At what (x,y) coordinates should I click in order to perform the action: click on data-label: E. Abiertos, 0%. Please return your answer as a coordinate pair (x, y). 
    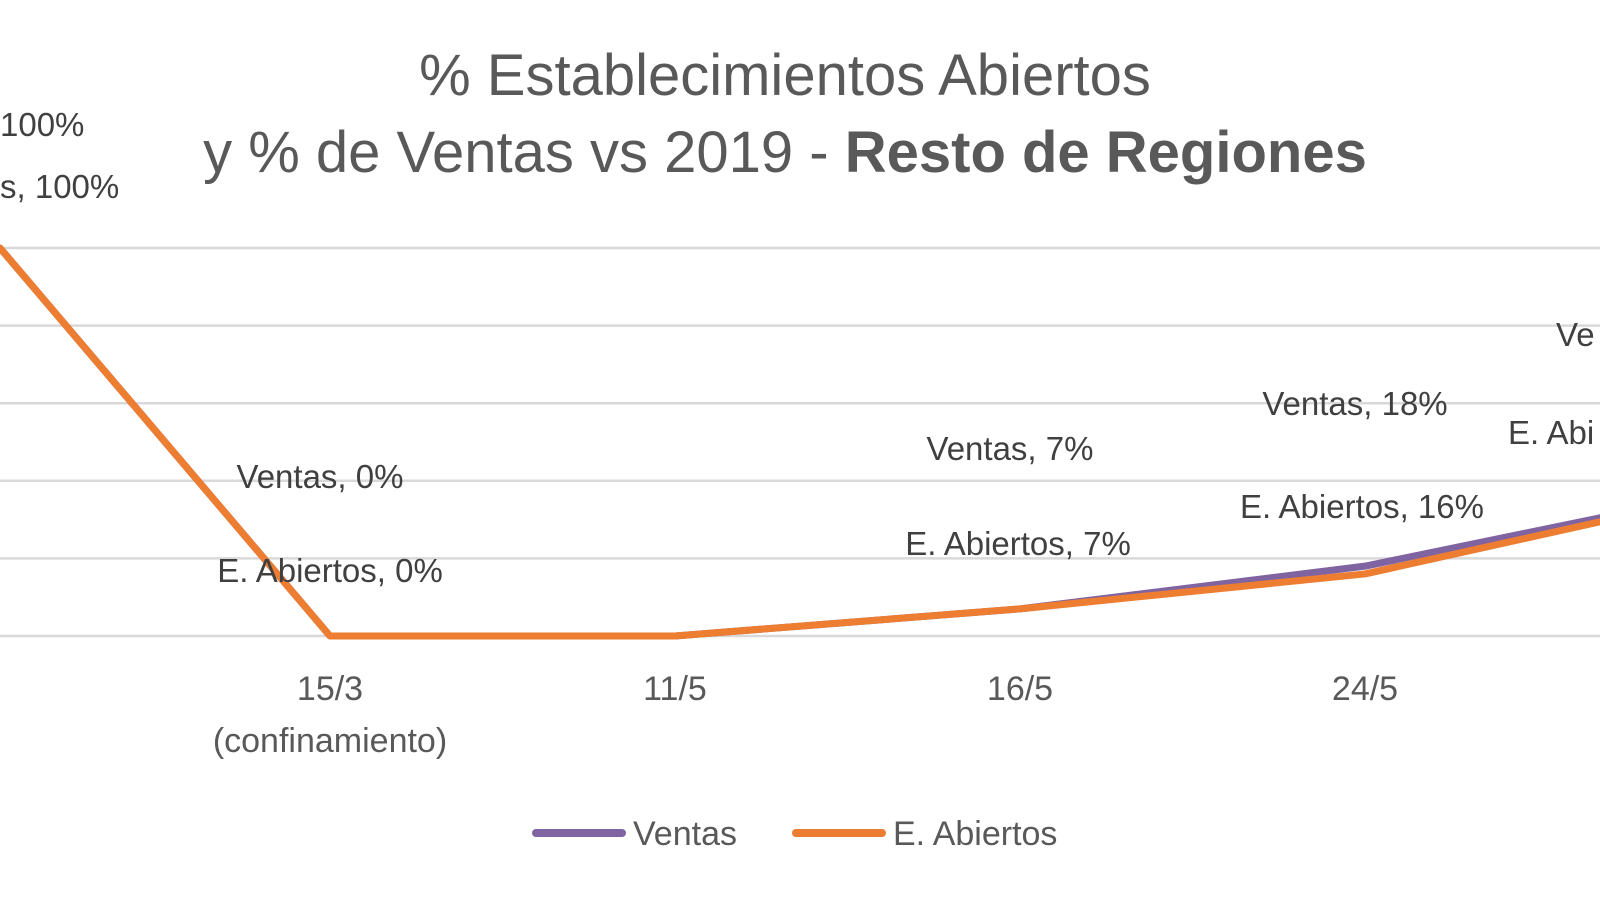
    Looking at the image, I should click on (330, 570).